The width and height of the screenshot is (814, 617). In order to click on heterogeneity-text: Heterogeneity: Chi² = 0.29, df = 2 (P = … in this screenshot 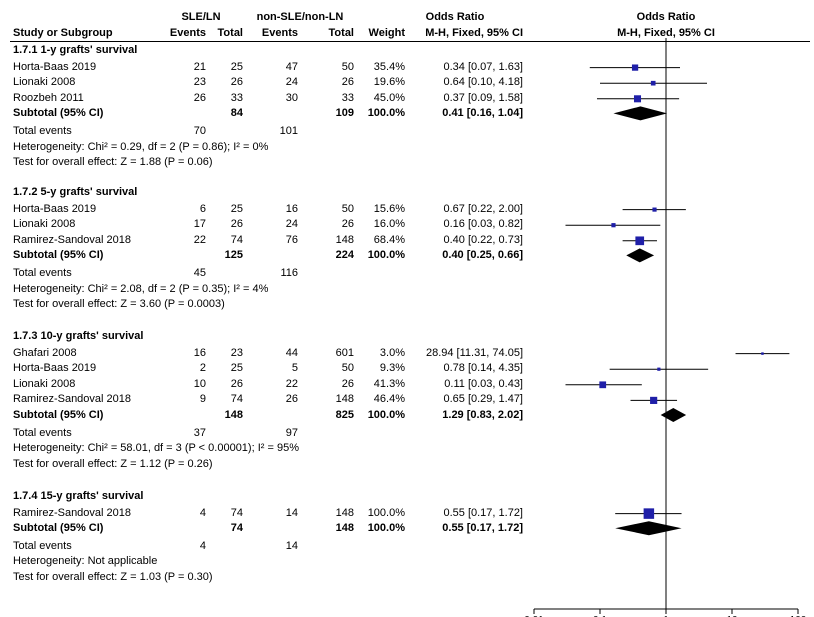, I will do `click(141, 146)`.